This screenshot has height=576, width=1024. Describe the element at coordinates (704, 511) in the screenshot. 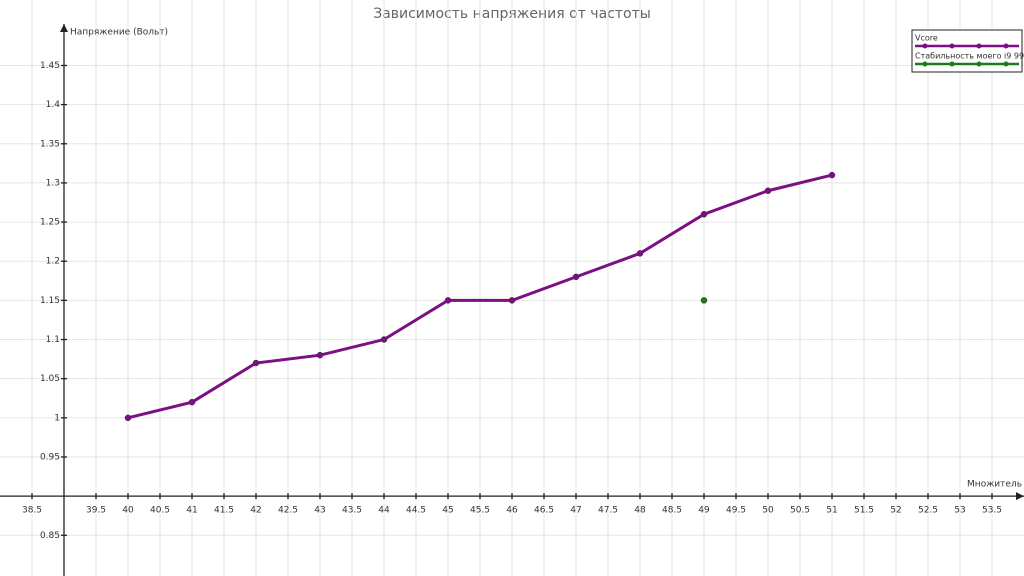

I see `x-tick-label: 49` at that location.